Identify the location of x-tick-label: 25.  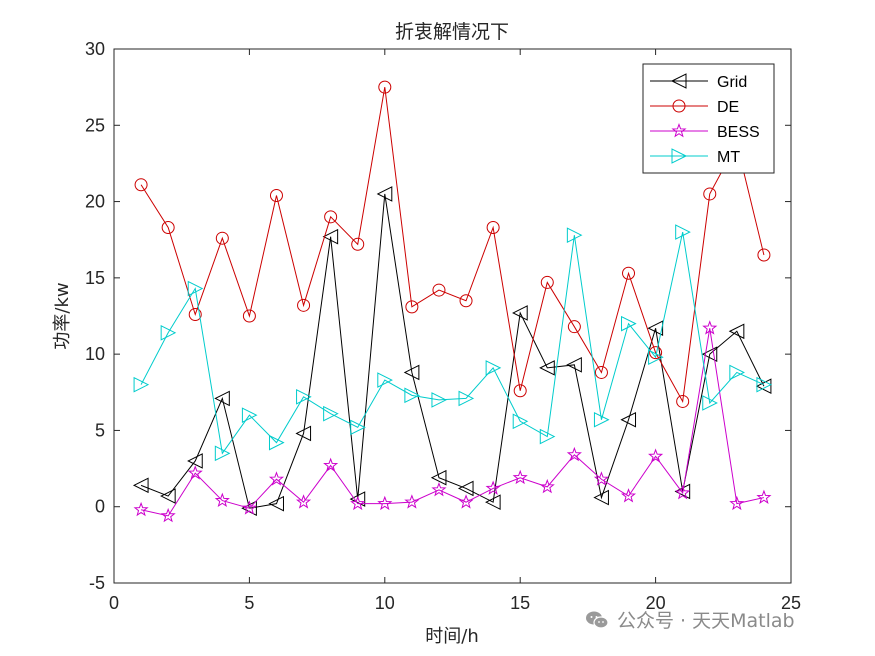
(791, 603).